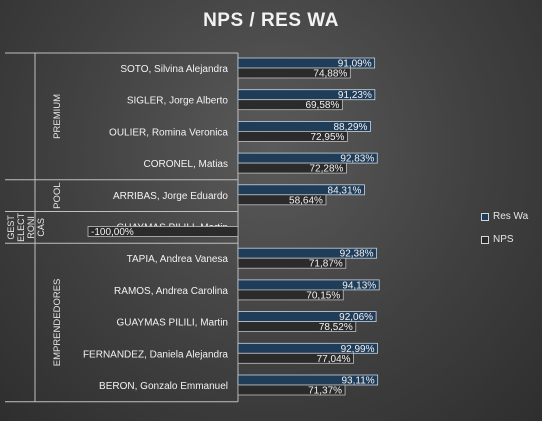  Describe the element at coordinates (171, 291) in the screenshot. I see `category-label-ramos-andrea-carolina-7: RAMOS, Andrea Carolina` at that location.